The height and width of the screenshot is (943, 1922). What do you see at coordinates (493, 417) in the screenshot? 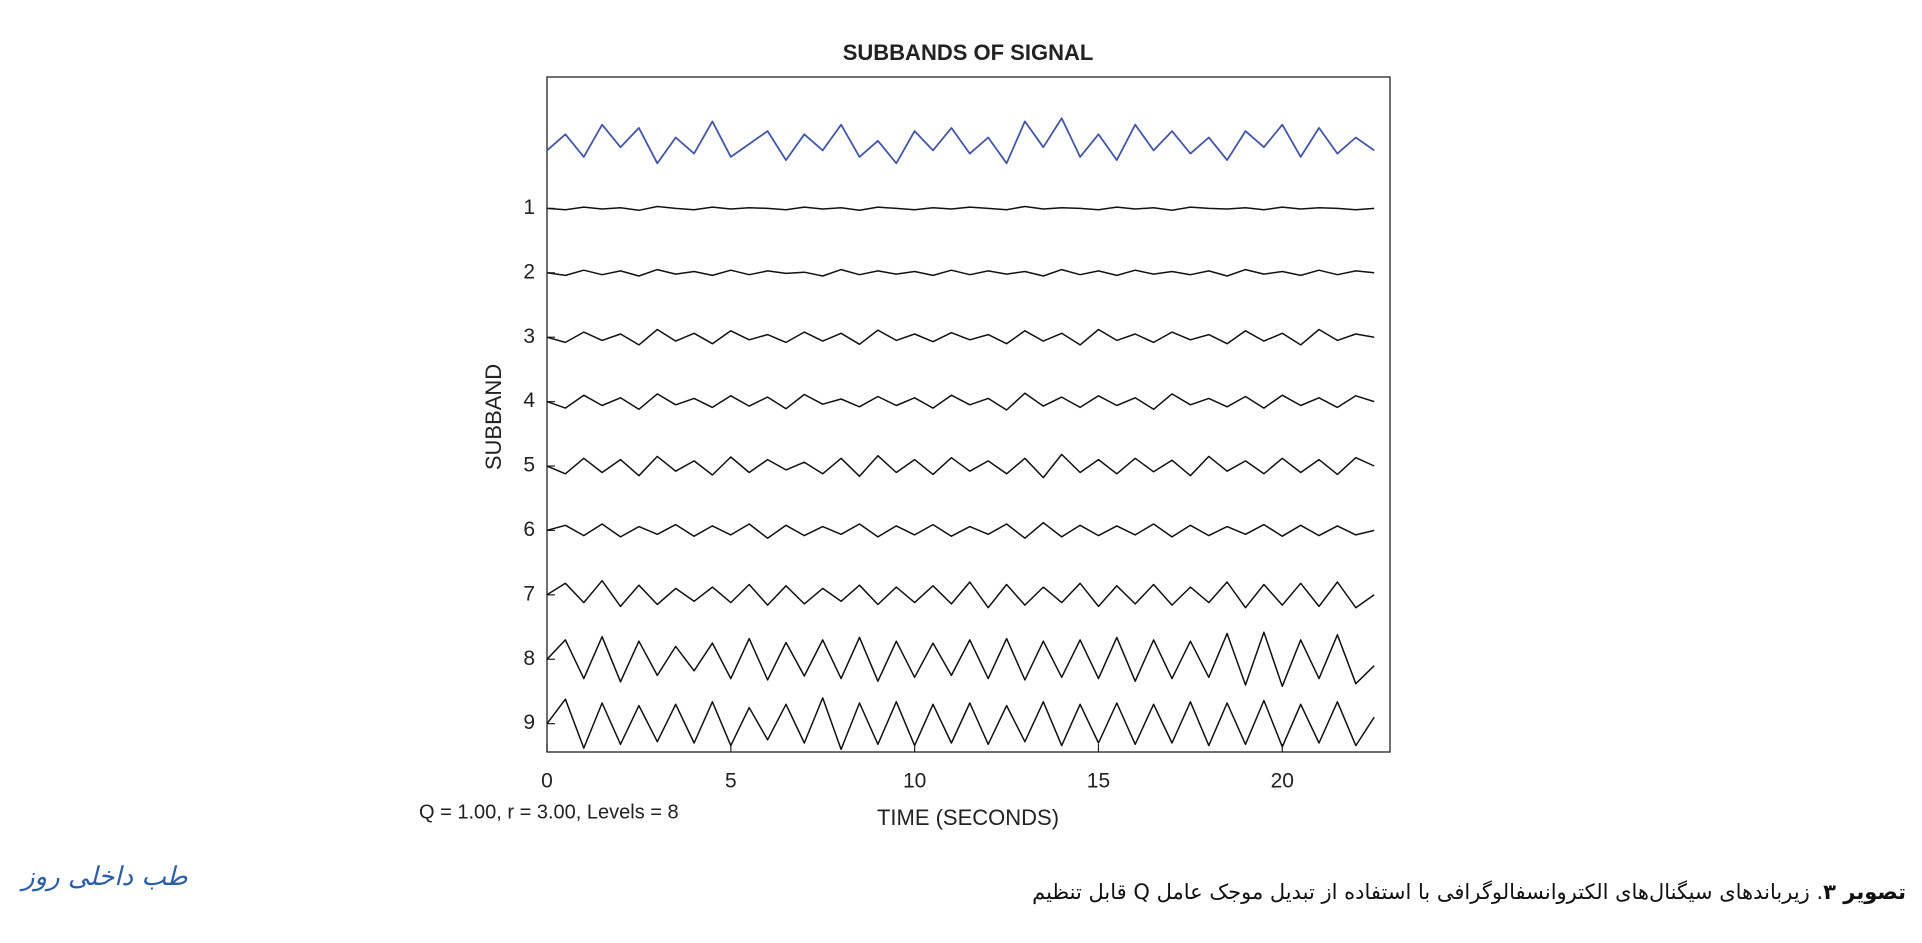
I see `y-axis-label: SUBBAND` at bounding box center [493, 417].